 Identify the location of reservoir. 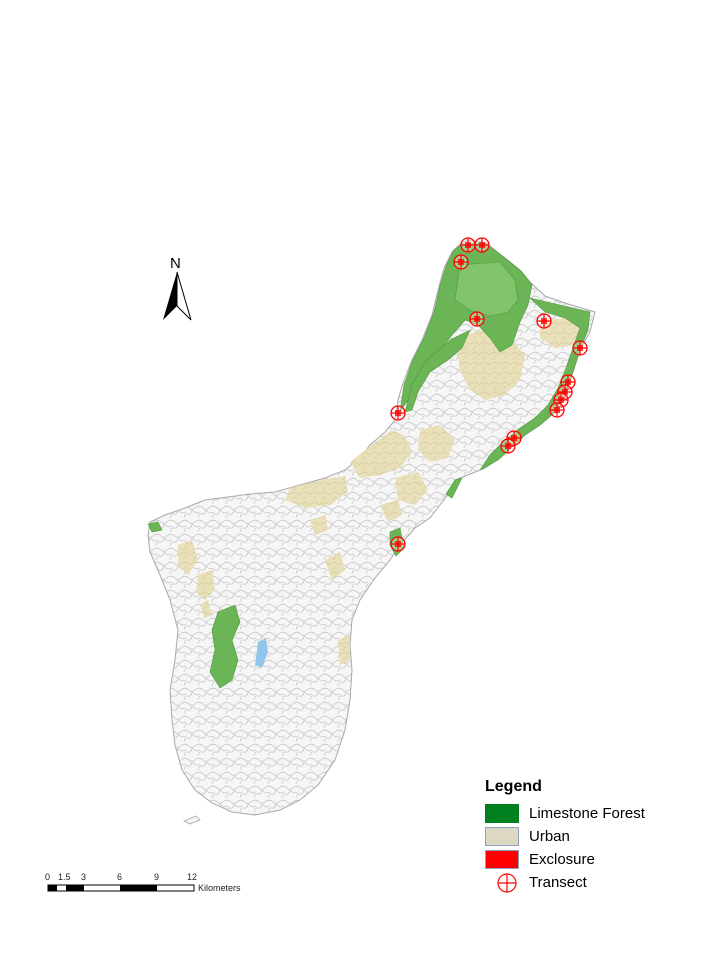
(261, 653).